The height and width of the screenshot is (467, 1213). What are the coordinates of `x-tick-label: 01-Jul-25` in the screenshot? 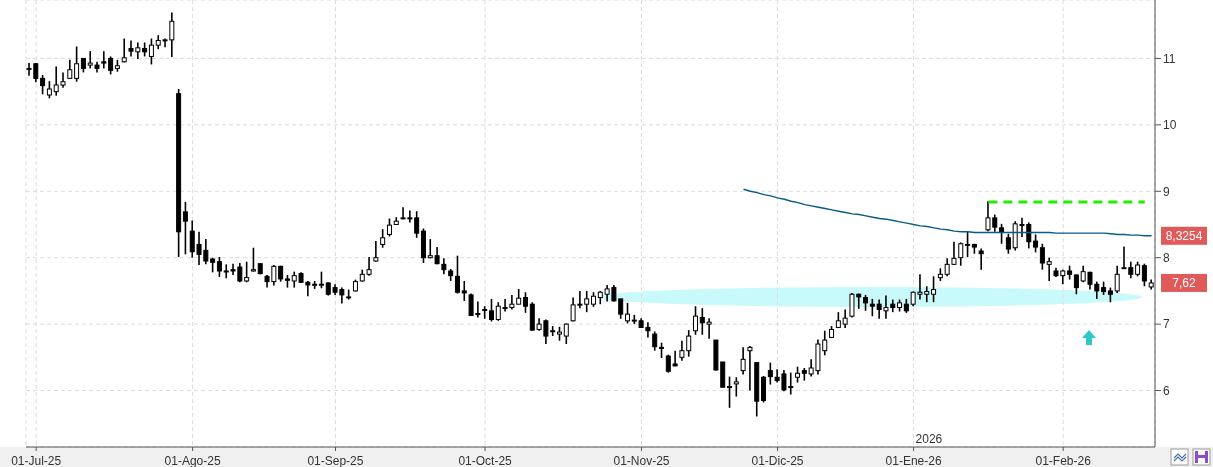 It's located at (36, 460).